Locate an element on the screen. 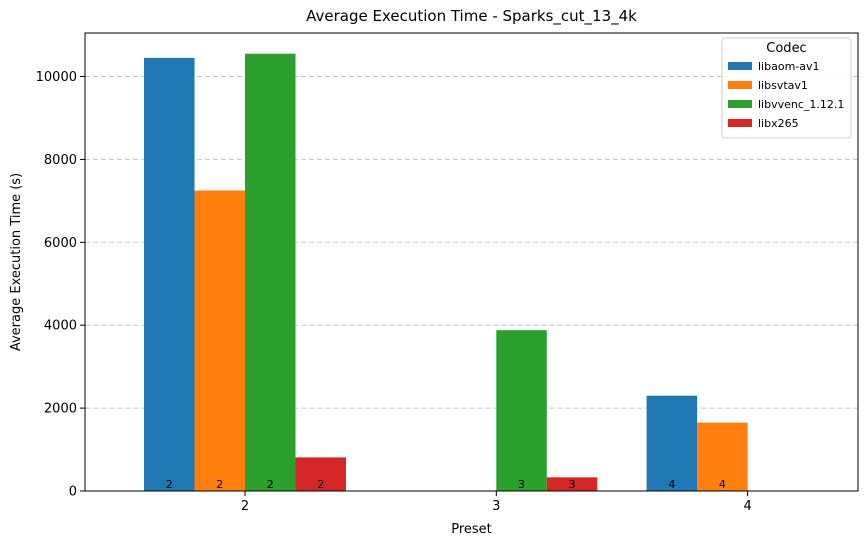 This screenshot has width=868, height=545. y-axis-label: Average Execution Time (s) is located at coordinates (16, 262).